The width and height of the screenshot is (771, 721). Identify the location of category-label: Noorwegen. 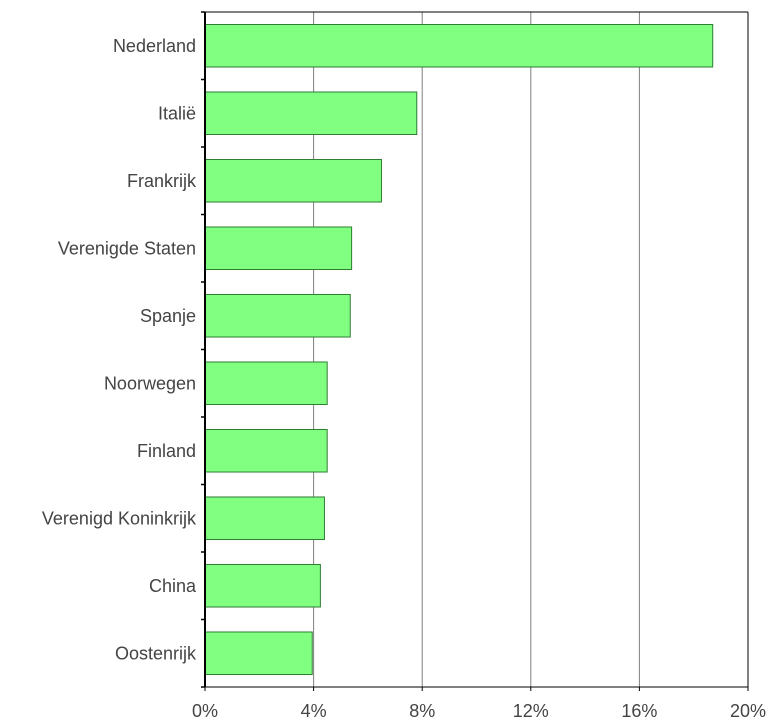
(150, 383).